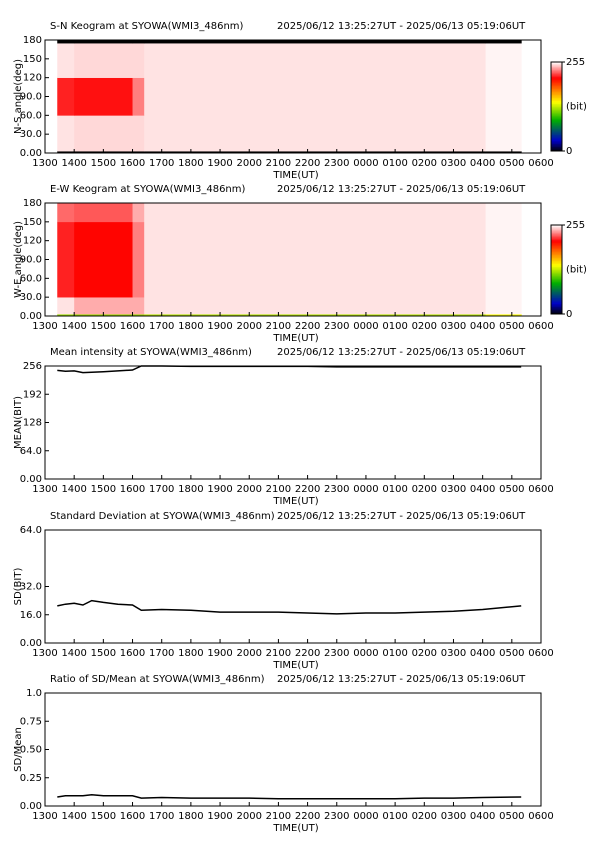  I want to click on y-axis-label: SD(BIT), so click(18, 587).